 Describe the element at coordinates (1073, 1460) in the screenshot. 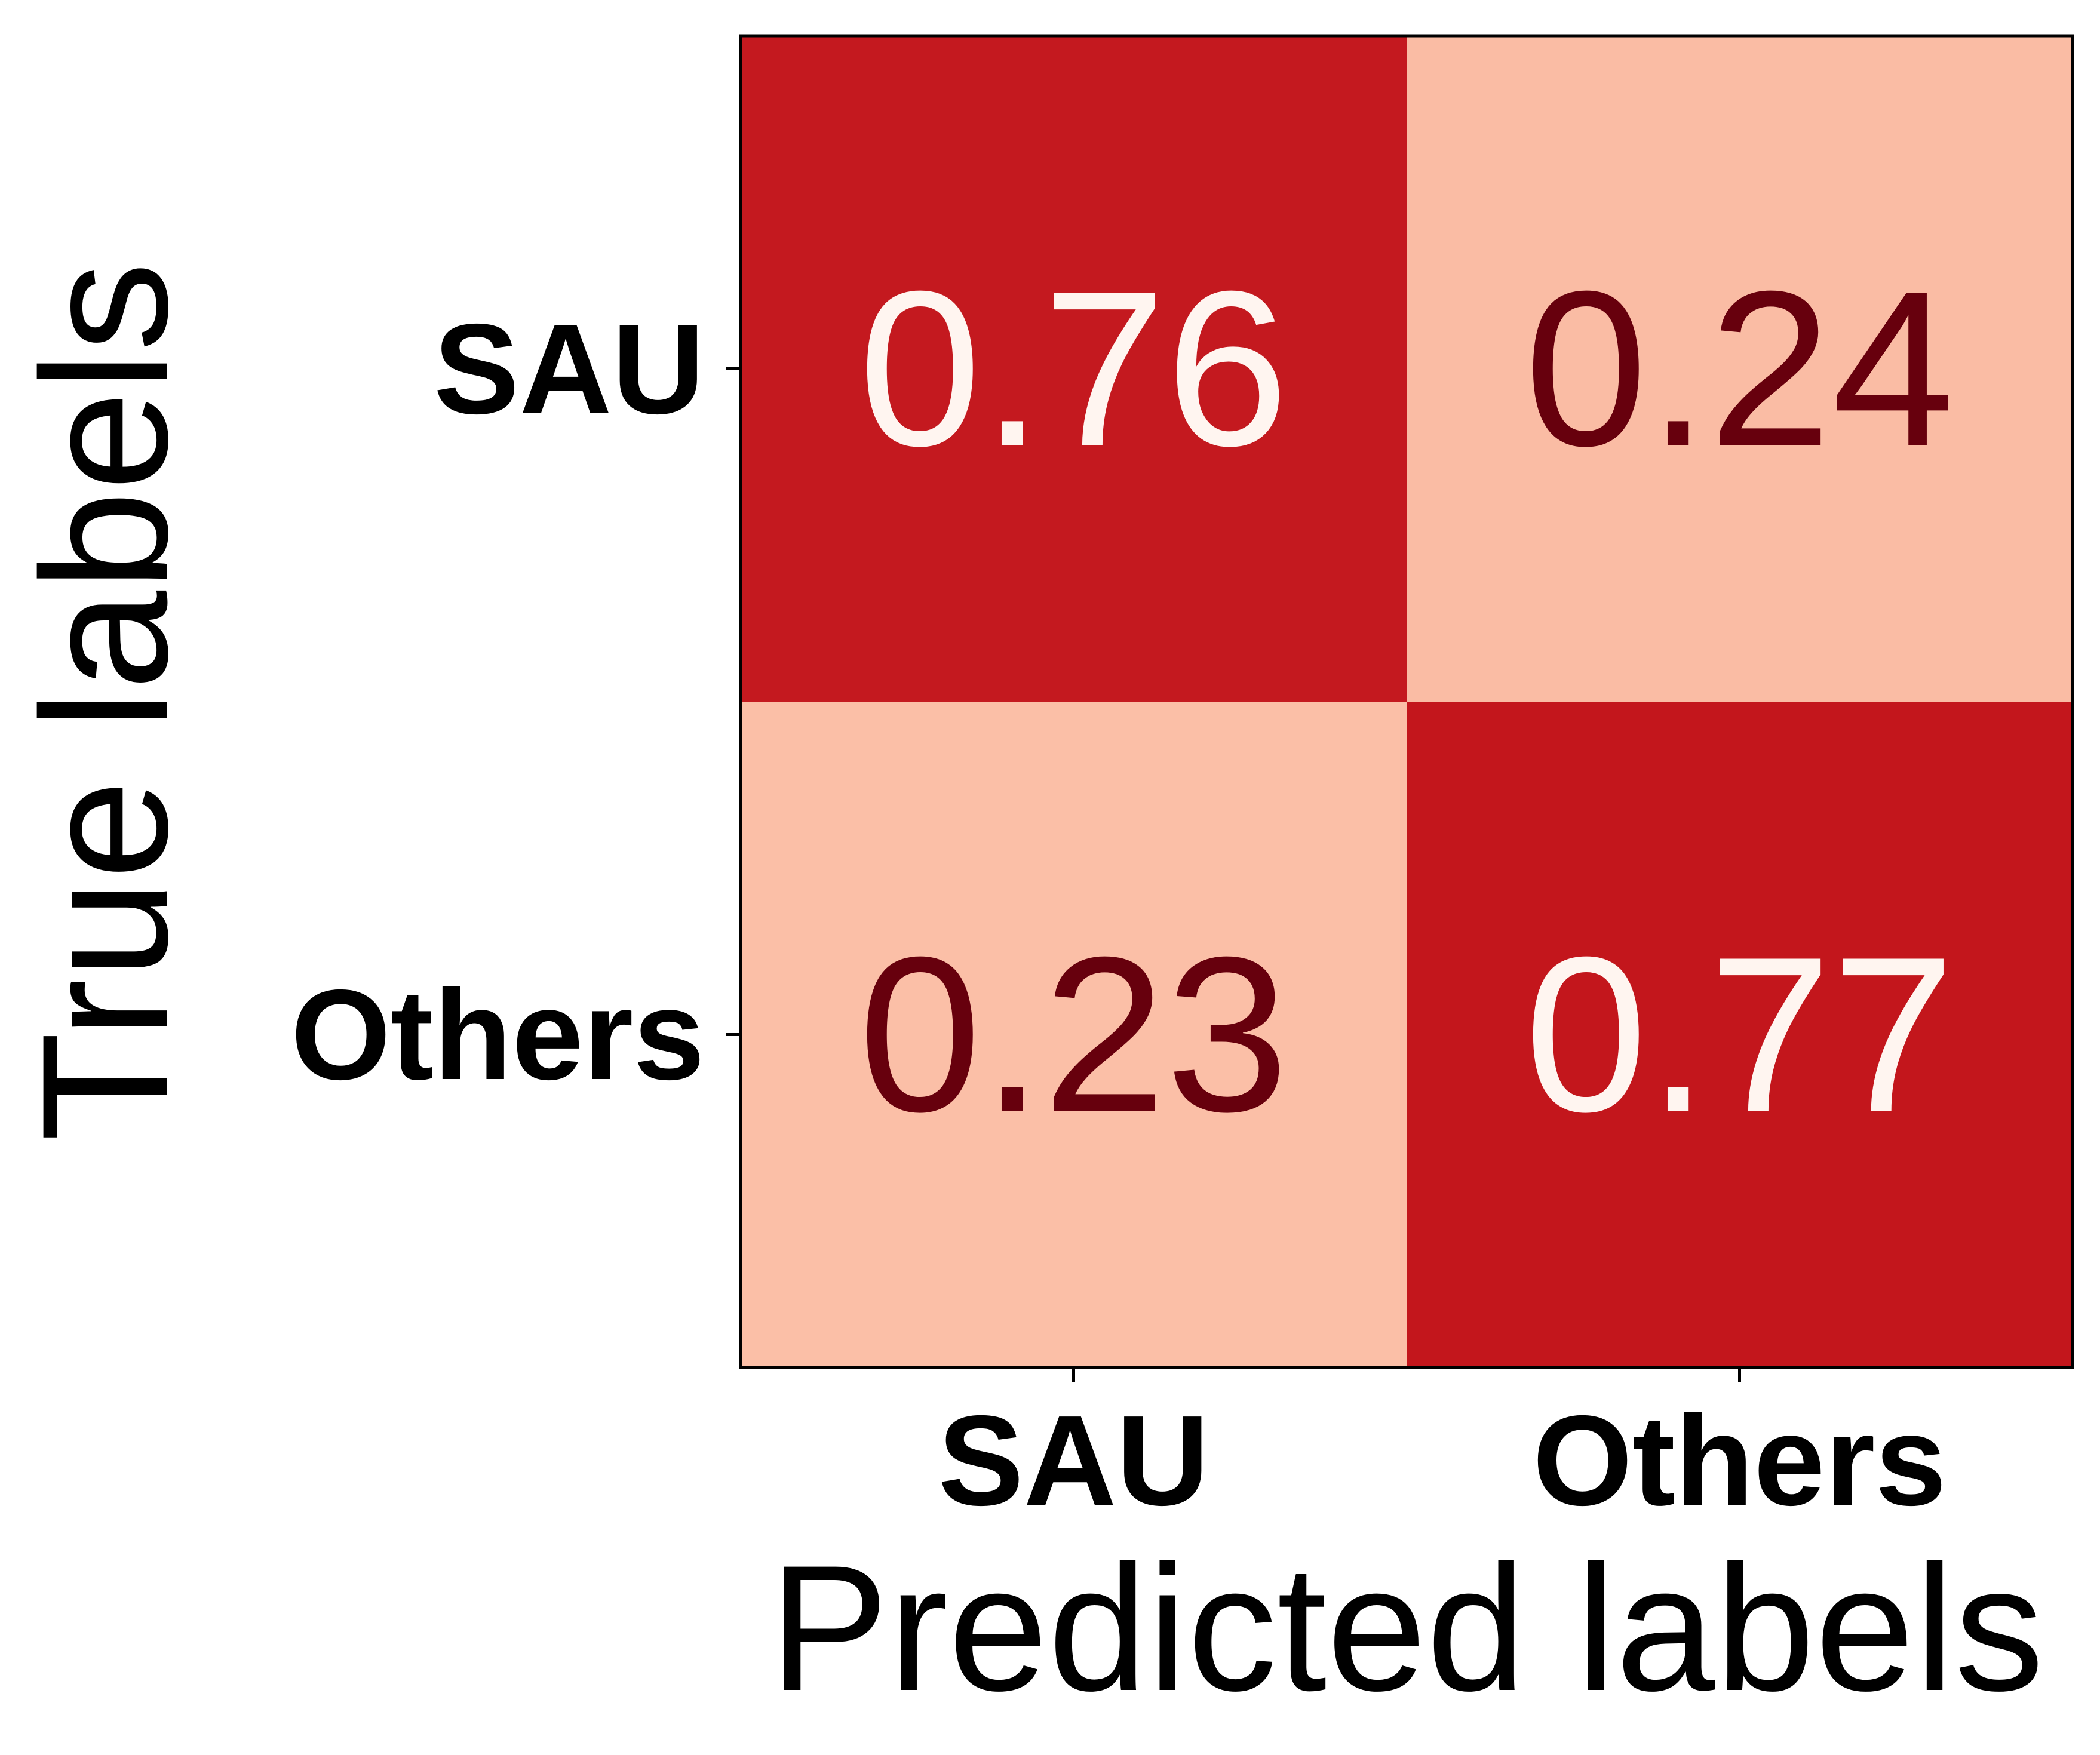

I see `x-tick-label: SAU` at that location.